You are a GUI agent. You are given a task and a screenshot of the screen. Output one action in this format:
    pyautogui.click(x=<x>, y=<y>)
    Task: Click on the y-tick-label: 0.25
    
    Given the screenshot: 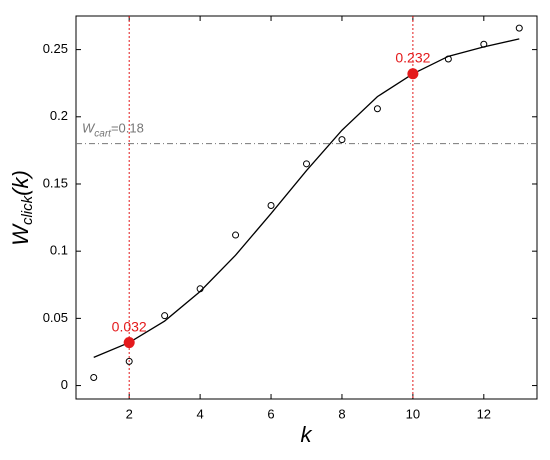 What is the action you would take?
    pyautogui.click(x=55, y=48)
    